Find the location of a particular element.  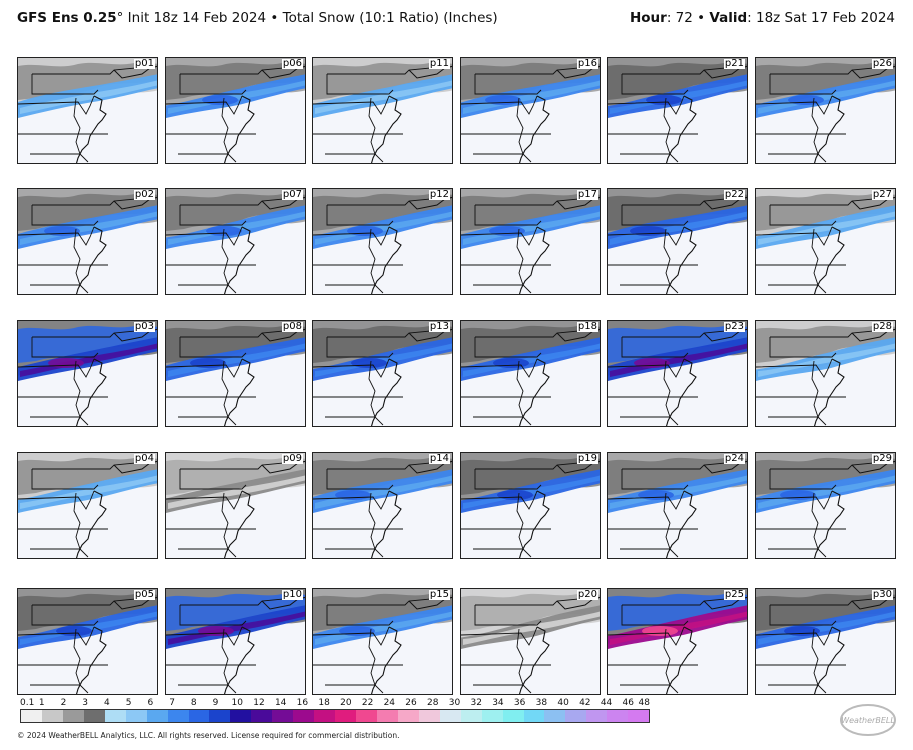

snow-map-p09 is located at coordinates (235, 505).